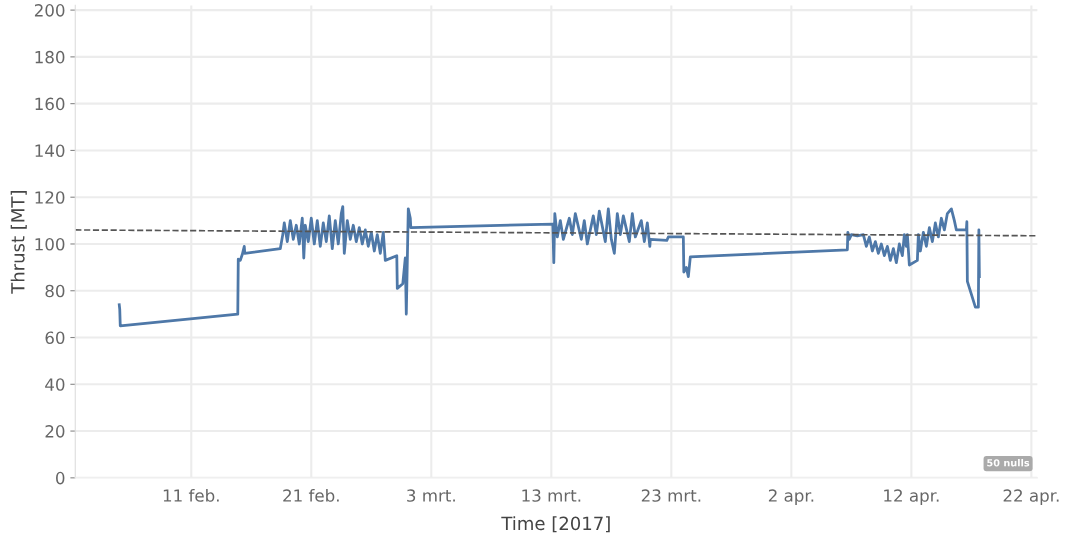  Describe the element at coordinates (50, 104) in the screenshot. I see `y-tick-label: 160` at that location.